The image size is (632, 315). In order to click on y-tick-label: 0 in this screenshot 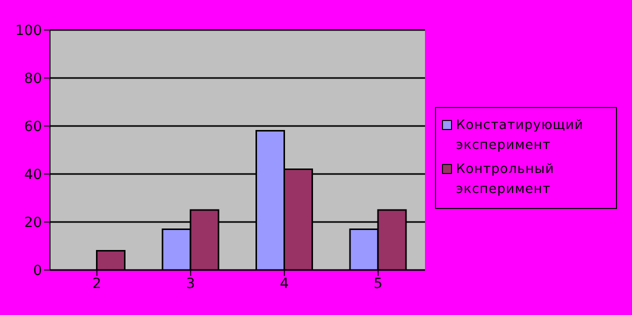, I will do `click(37, 270)`.